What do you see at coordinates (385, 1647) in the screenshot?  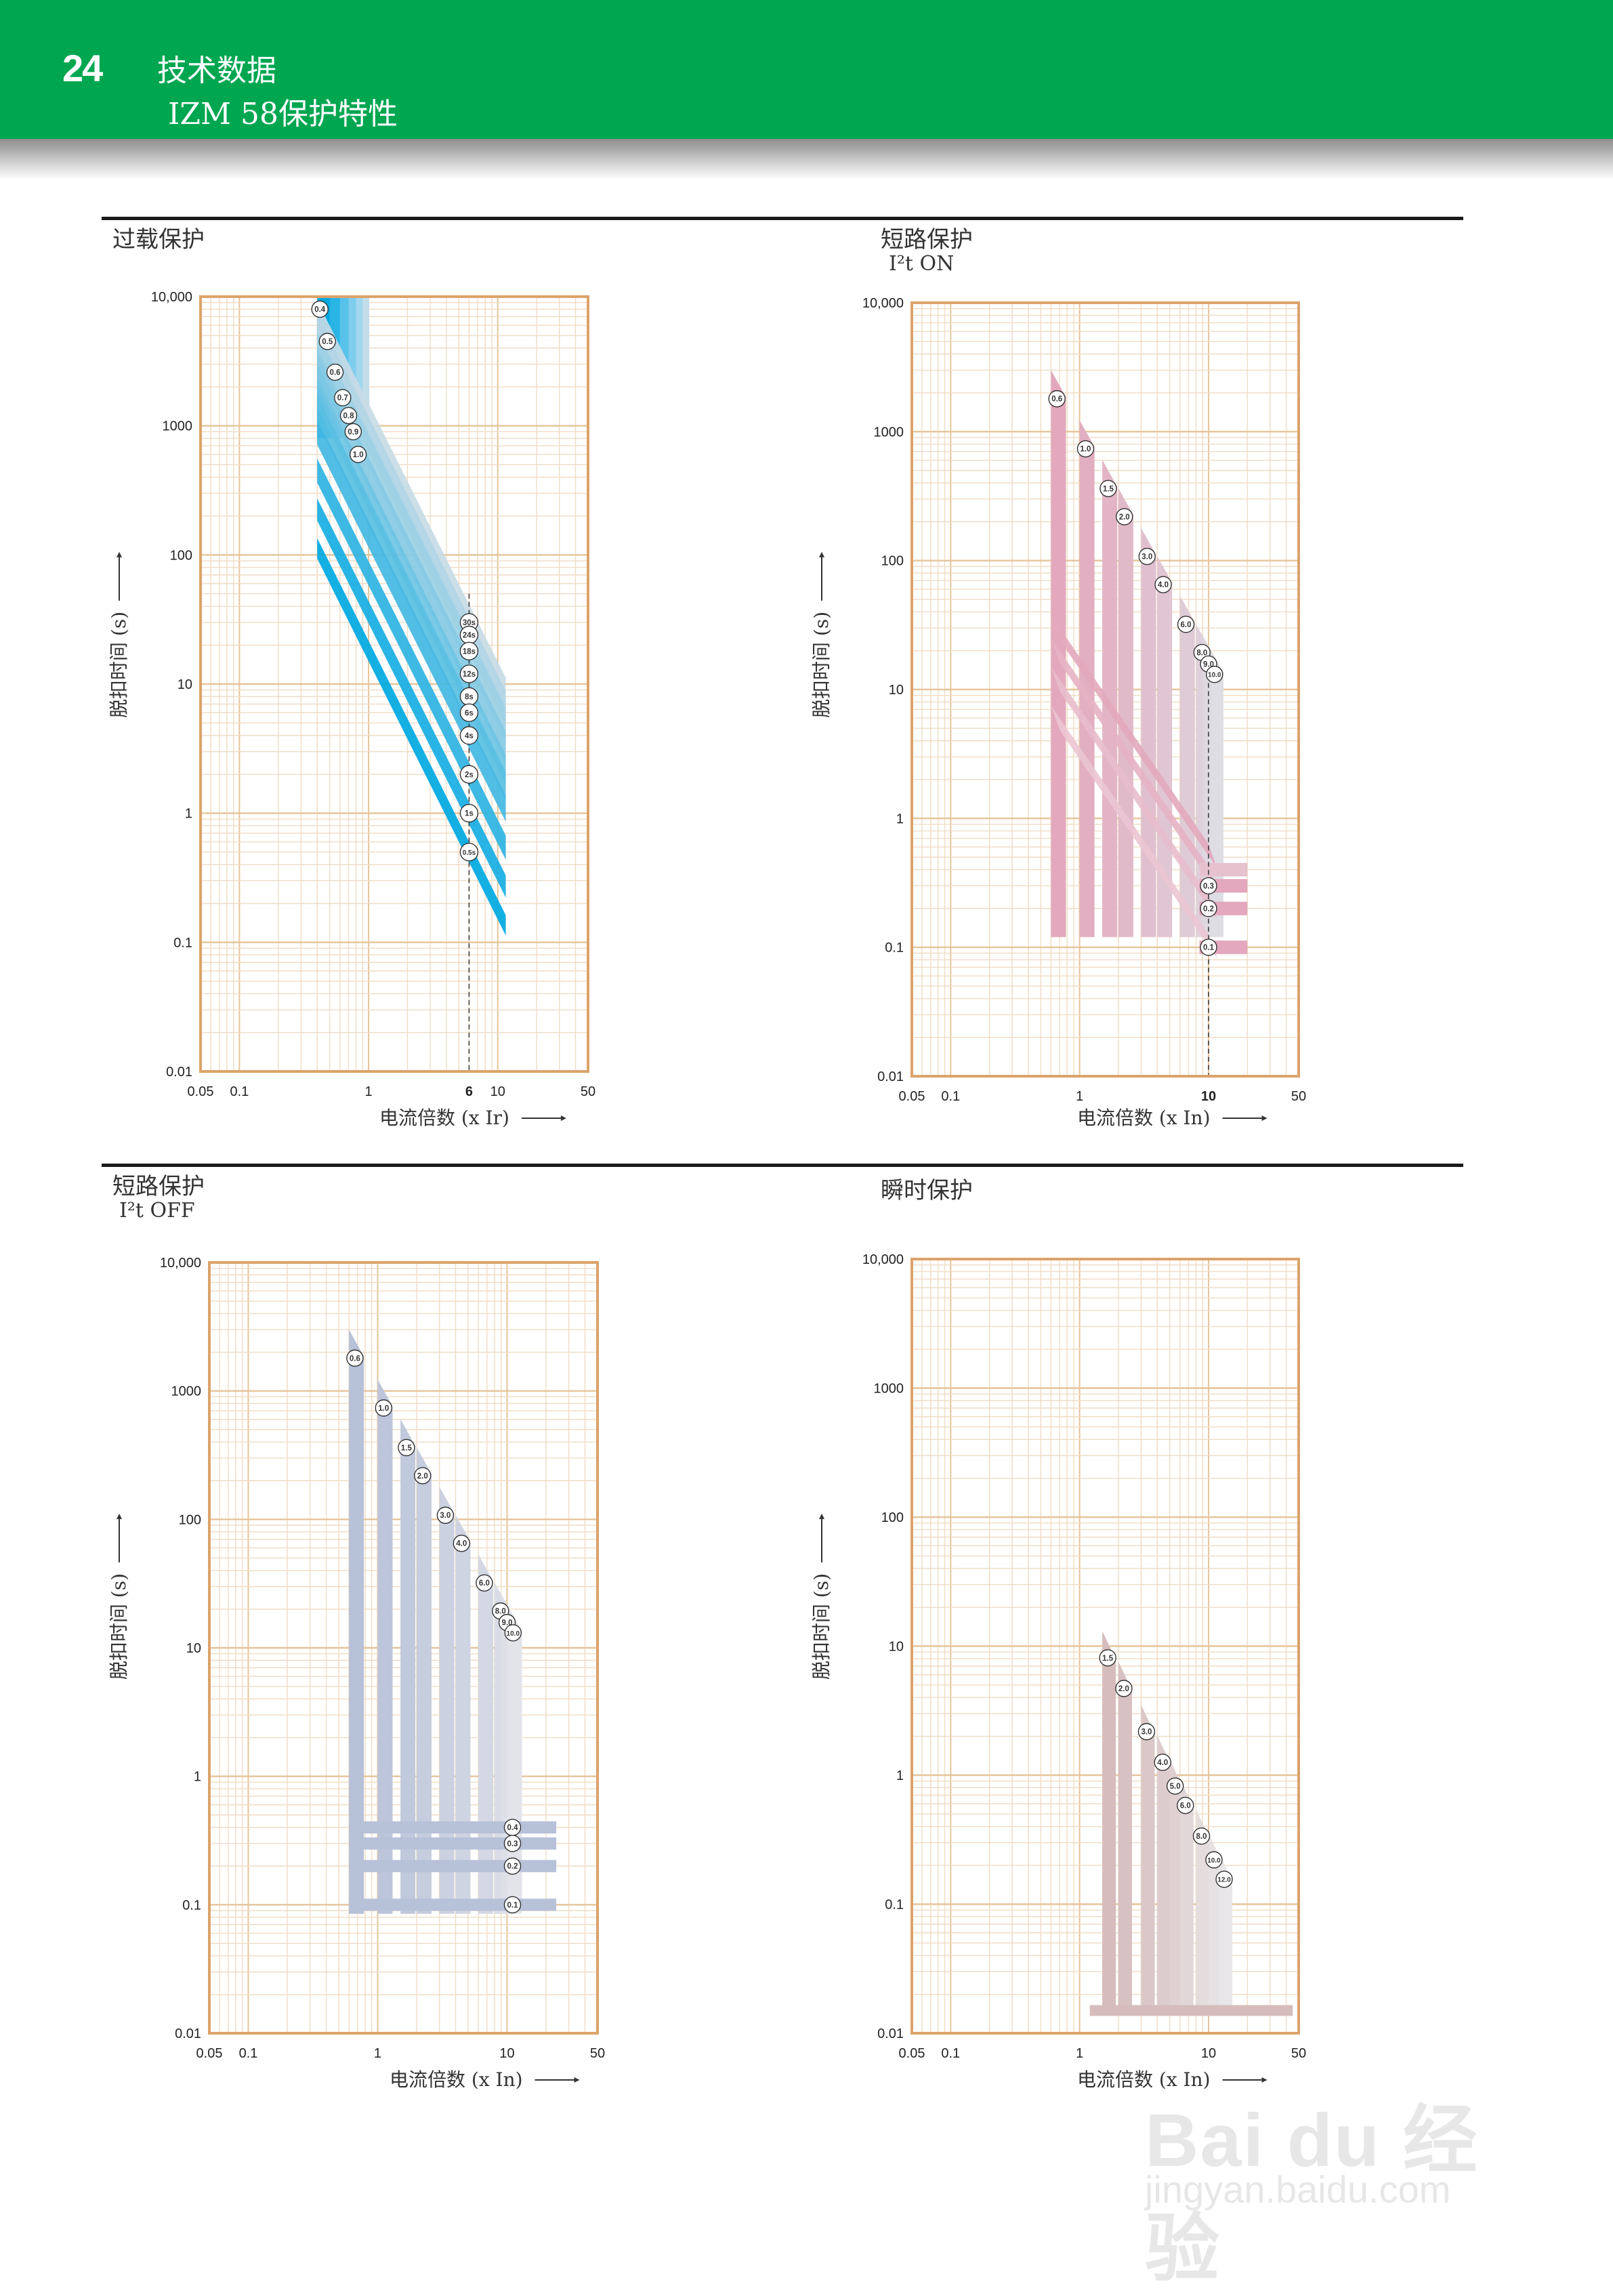 I see `pickup-band-1.0` at bounding box center [385, 1647].